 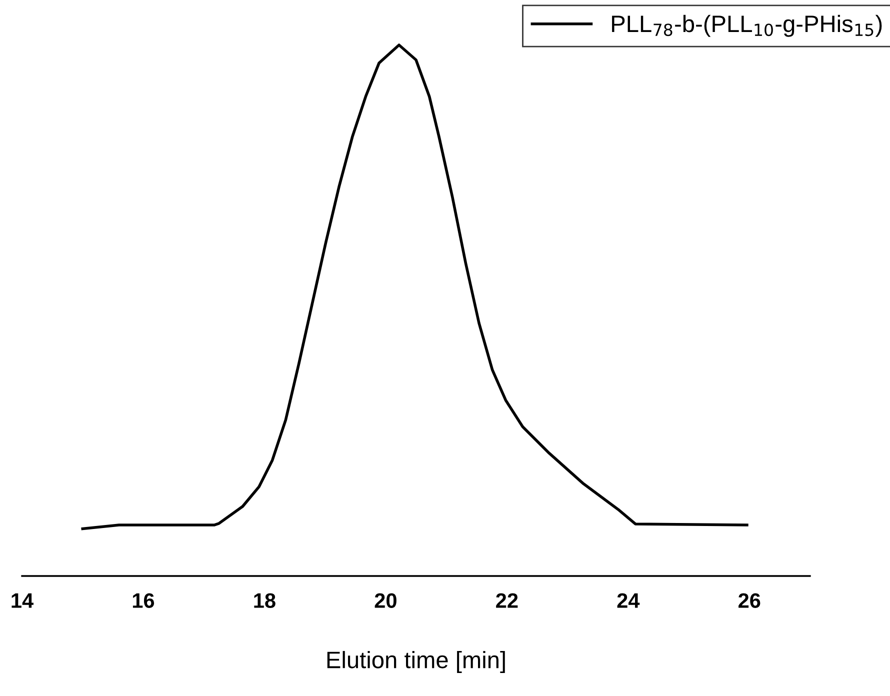 I want to click on x-tick-label: 24, so click(x=628, y=600).